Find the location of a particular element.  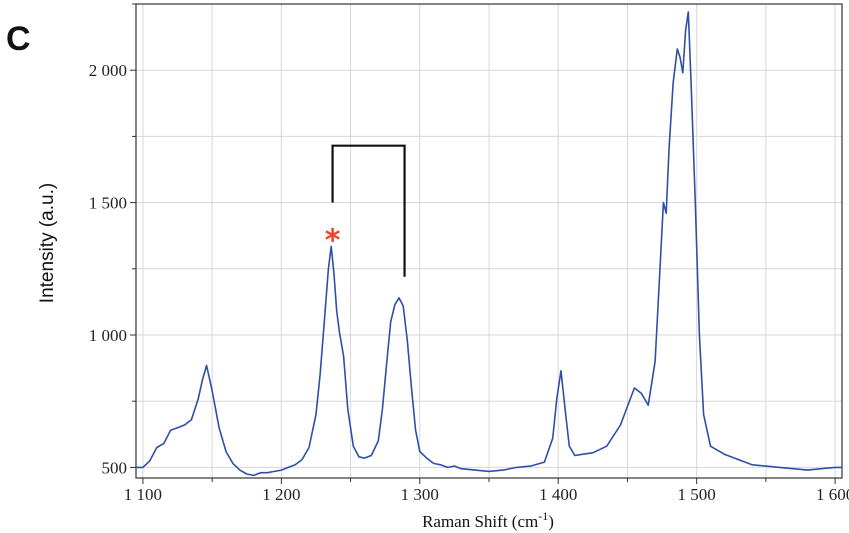

x-tick-label: 1 600 is located at coordinates (832, 494).